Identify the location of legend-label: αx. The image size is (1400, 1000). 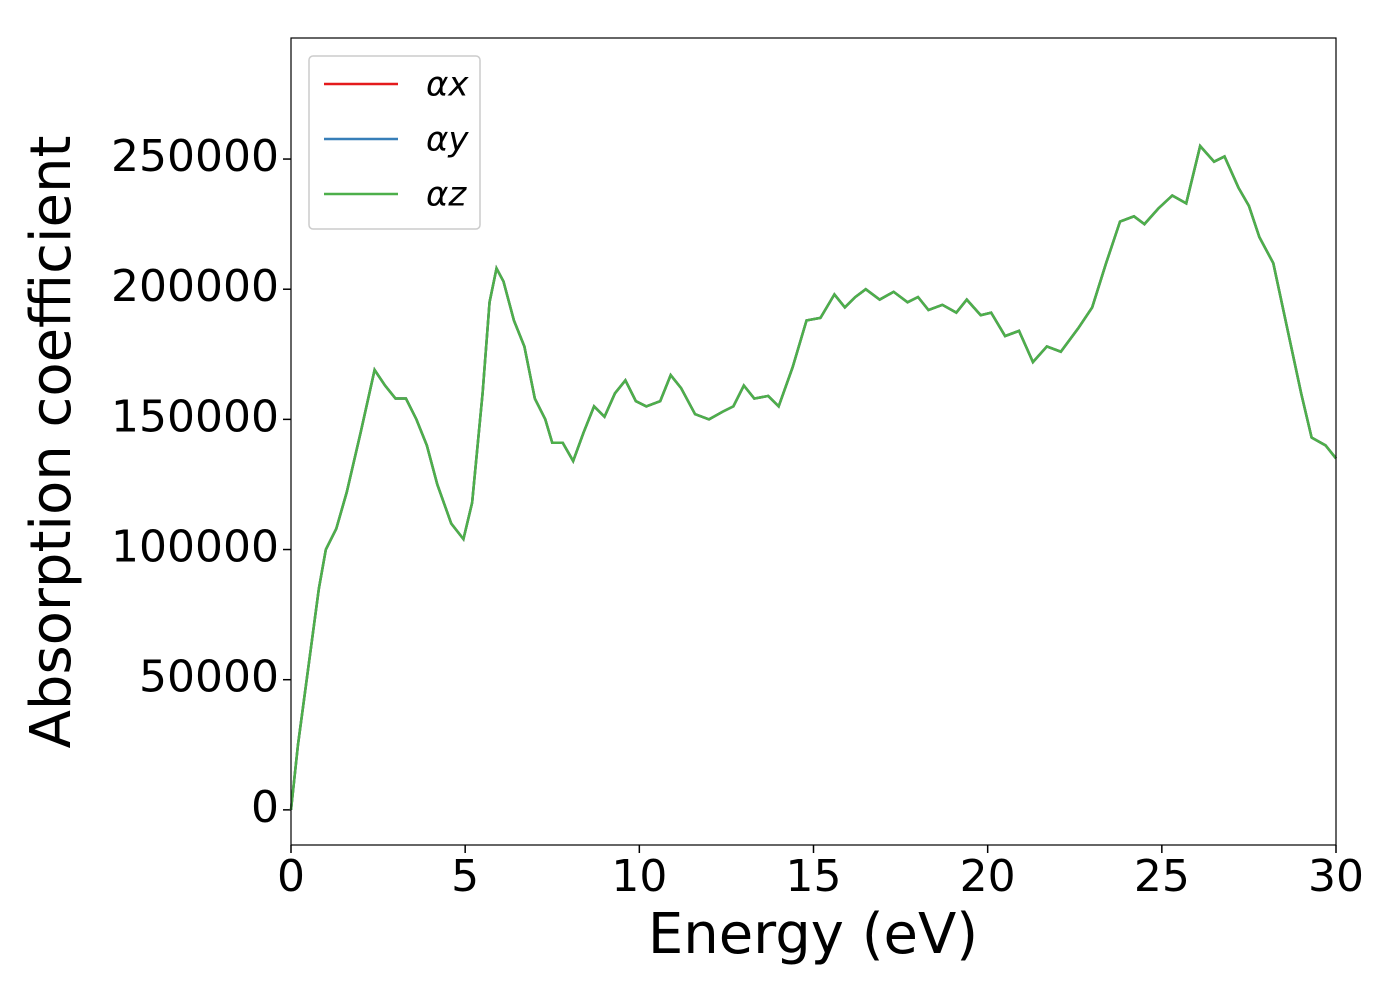
(447, 85).